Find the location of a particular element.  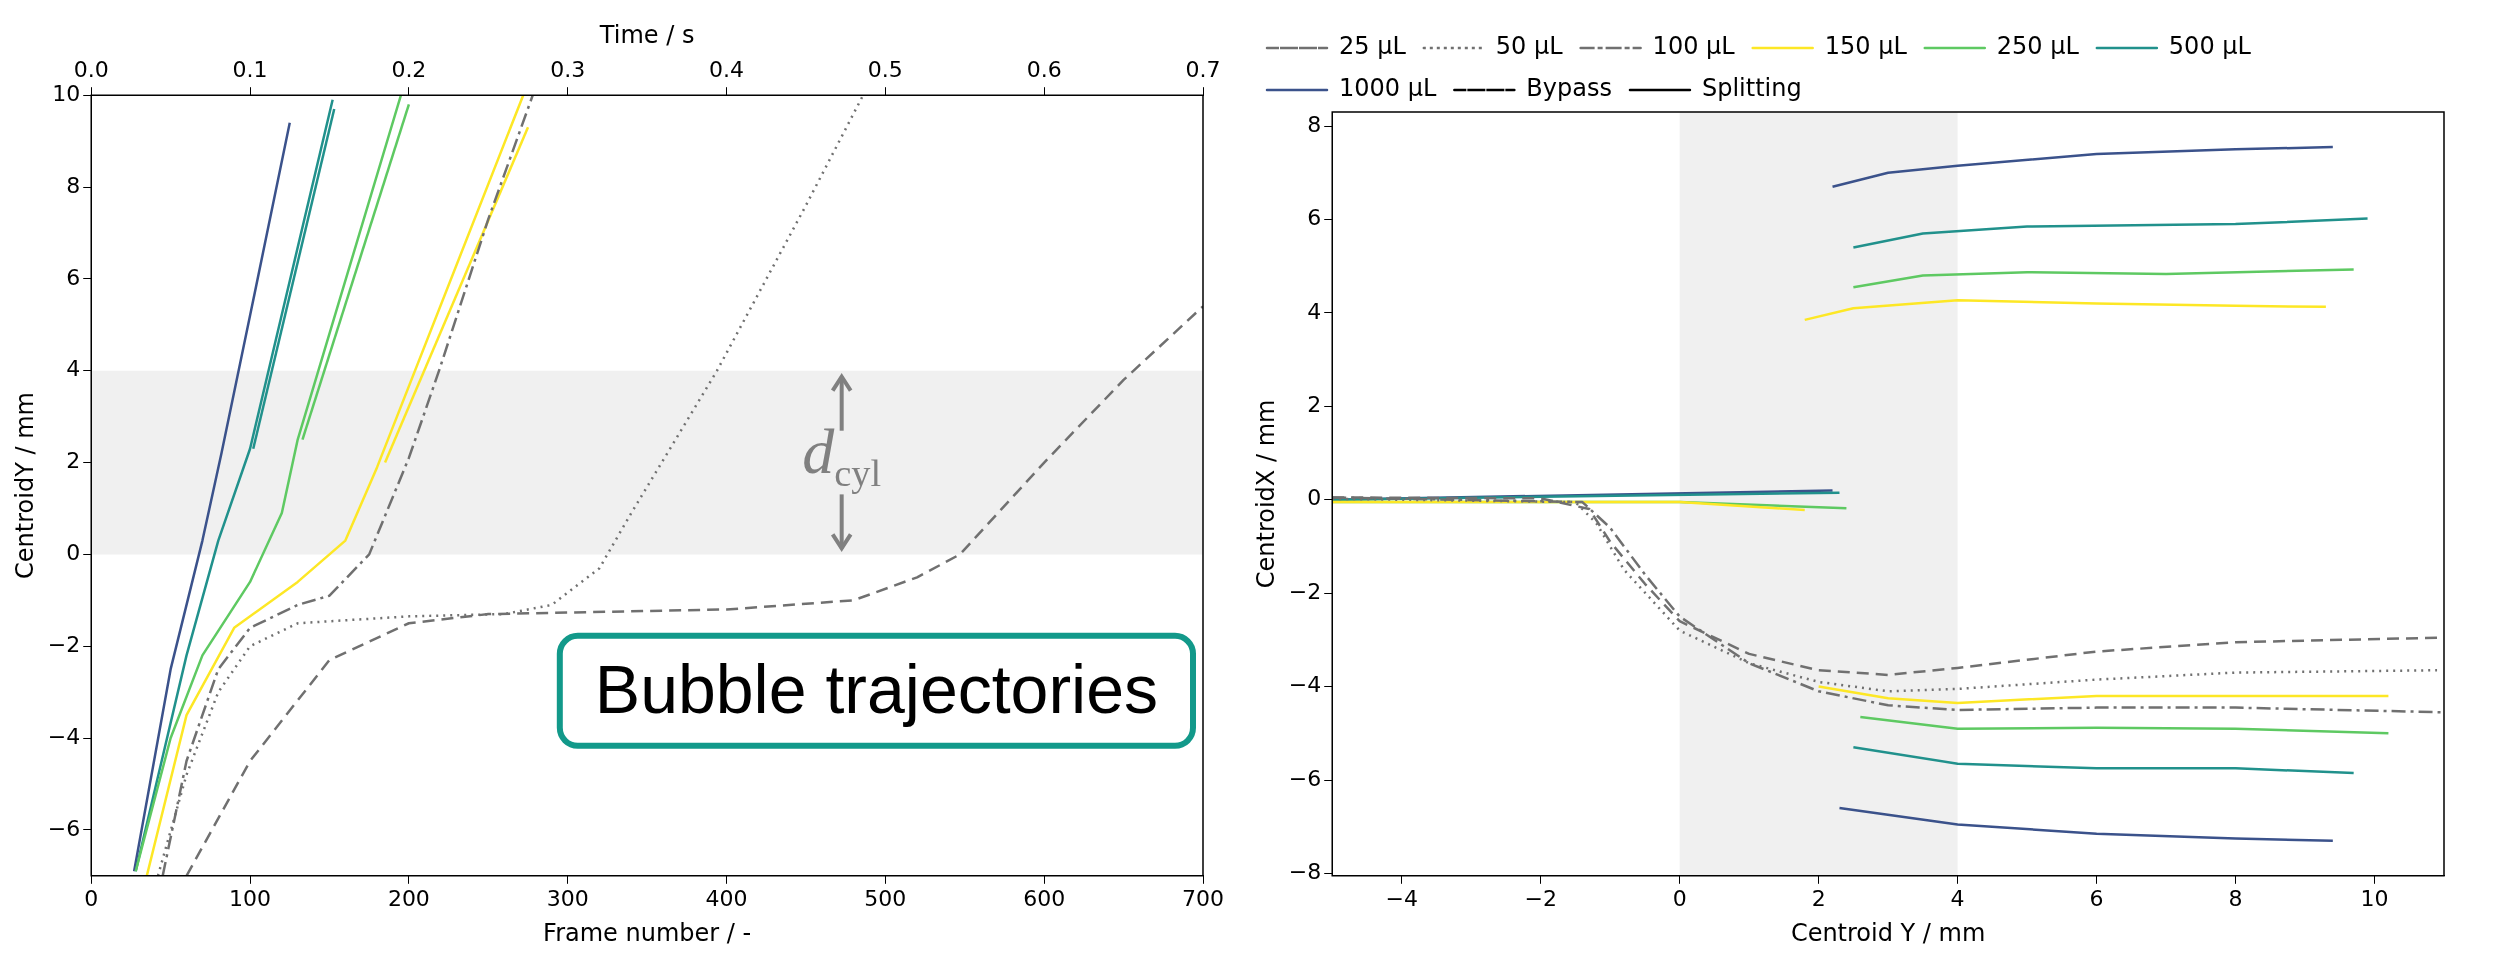

legend-label: Splitting is located at coordinates (1751, 88).